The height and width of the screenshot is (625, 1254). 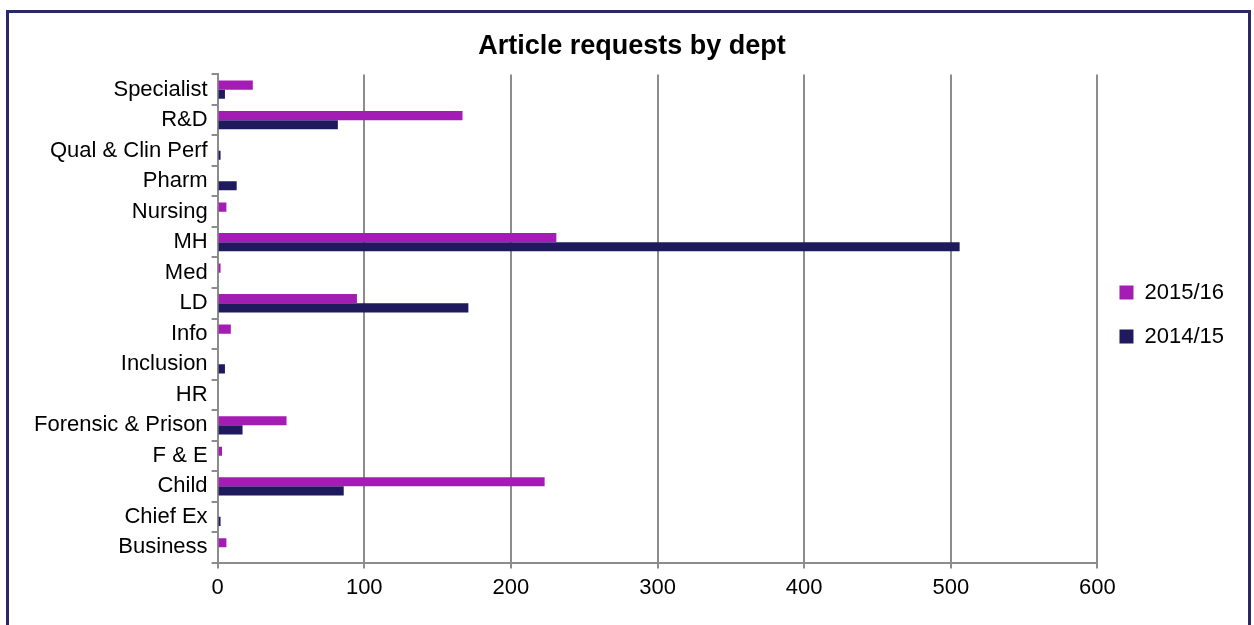 What do you see at coordinates (190, 241) in the screenshot?
I see `y-tick-label: MH` at bounding box center [190, 241].